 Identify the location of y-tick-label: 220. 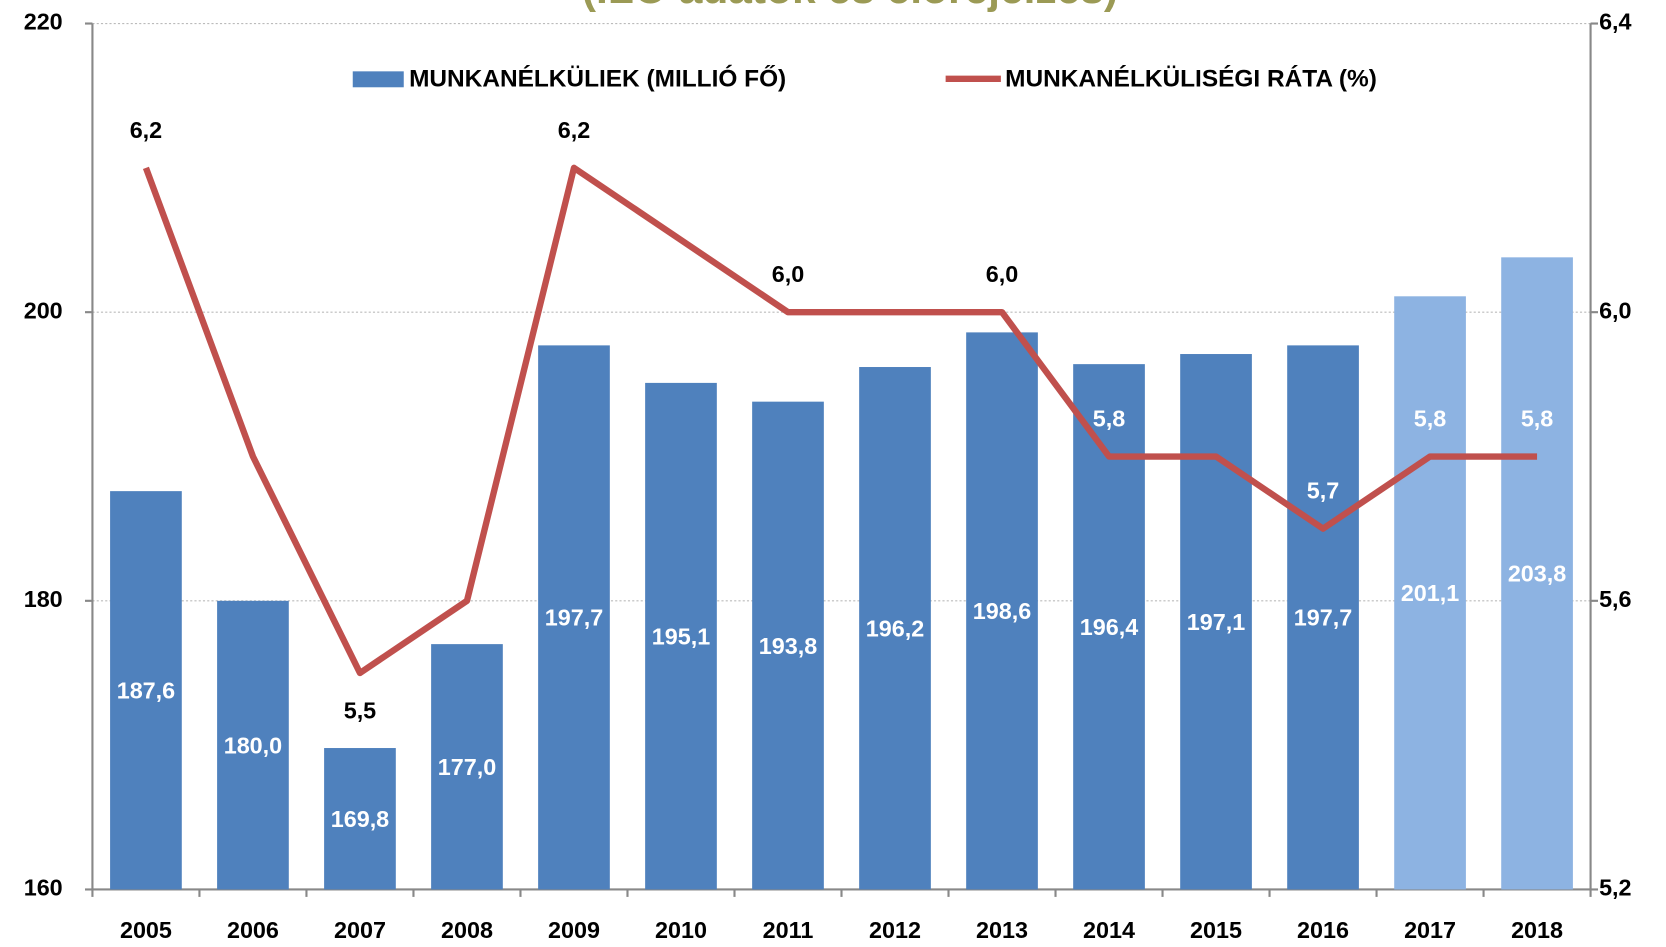
(43, 22).